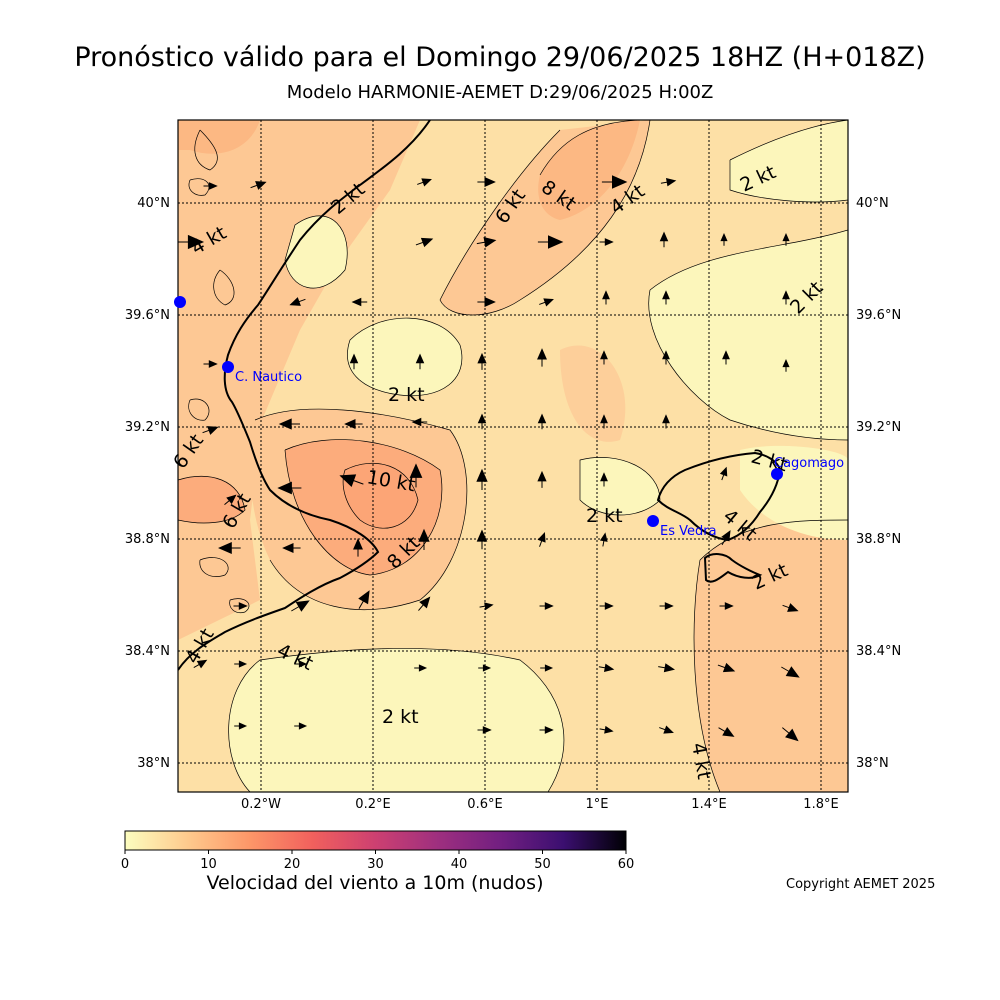 This screenshot has height=1000, width=1000. What do you see at coordinates (820, 804) in the screenshot?
I see `lon-label: 1.8°E` at bounding box center [820, 804].